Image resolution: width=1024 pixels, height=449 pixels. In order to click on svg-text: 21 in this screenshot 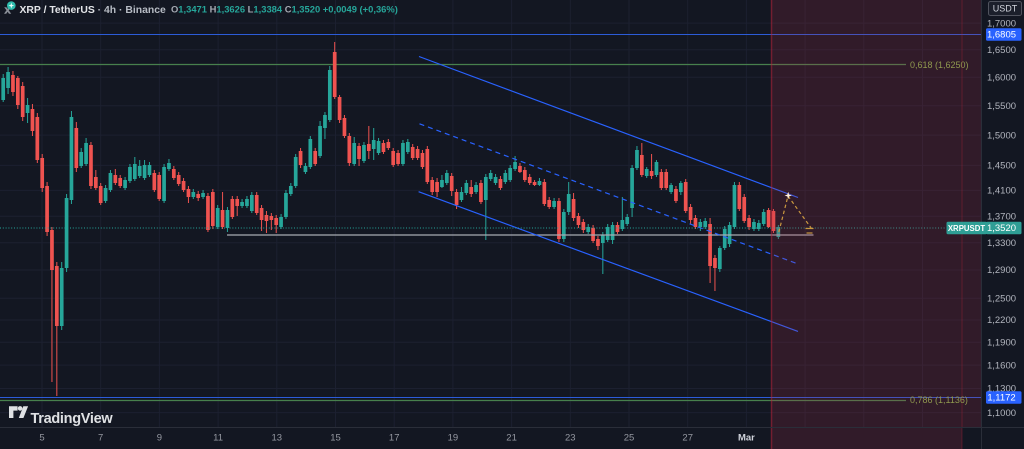, I will do `click(511, 438)`.